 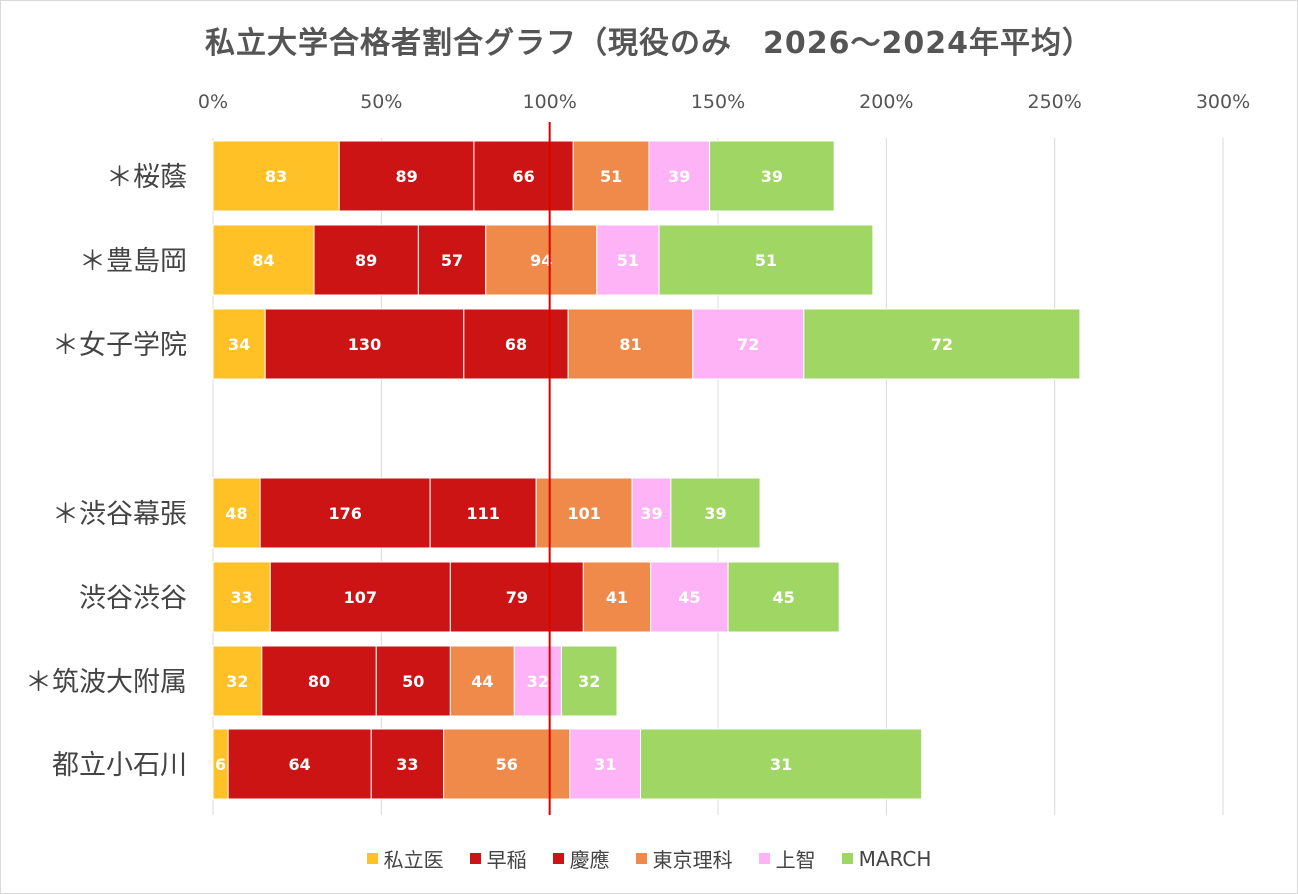 I want to click on data-label: 80, so click(x=319, y=681).